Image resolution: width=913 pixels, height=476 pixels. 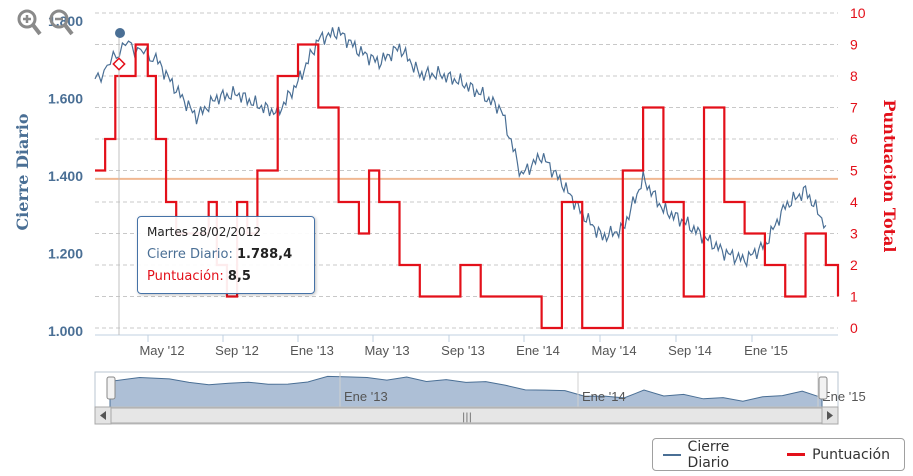 I want to click on right-tick-label: 2, so click(x=854, y=265).